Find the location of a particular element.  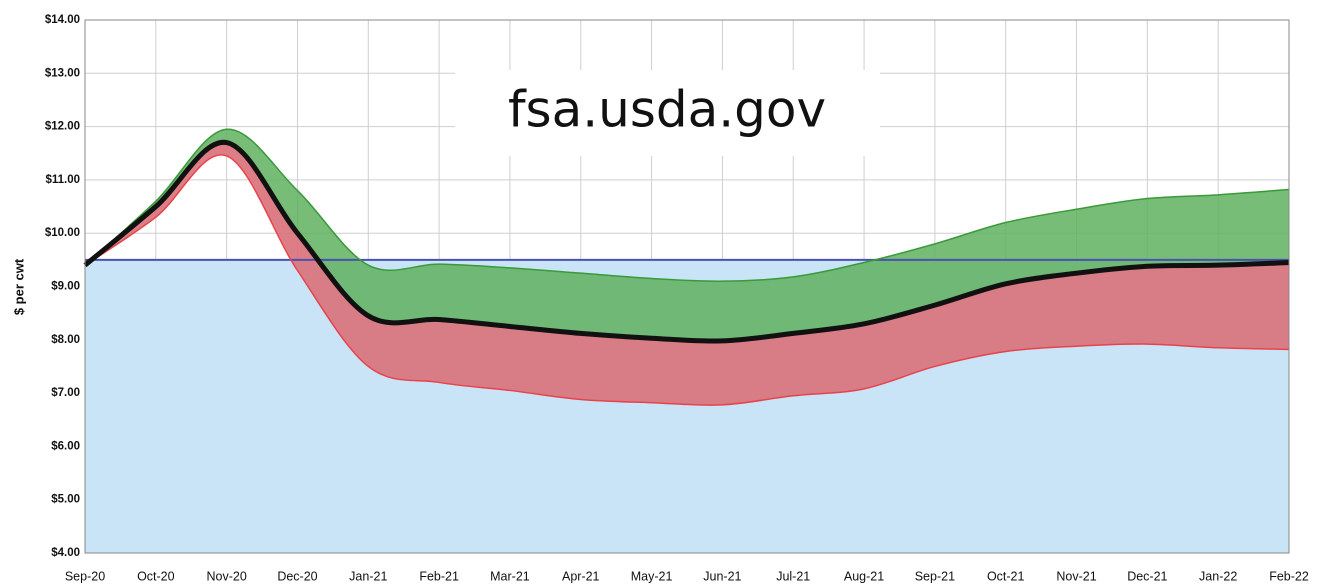

y-tick-label: $12.00 is located at coordinates (62, 127).